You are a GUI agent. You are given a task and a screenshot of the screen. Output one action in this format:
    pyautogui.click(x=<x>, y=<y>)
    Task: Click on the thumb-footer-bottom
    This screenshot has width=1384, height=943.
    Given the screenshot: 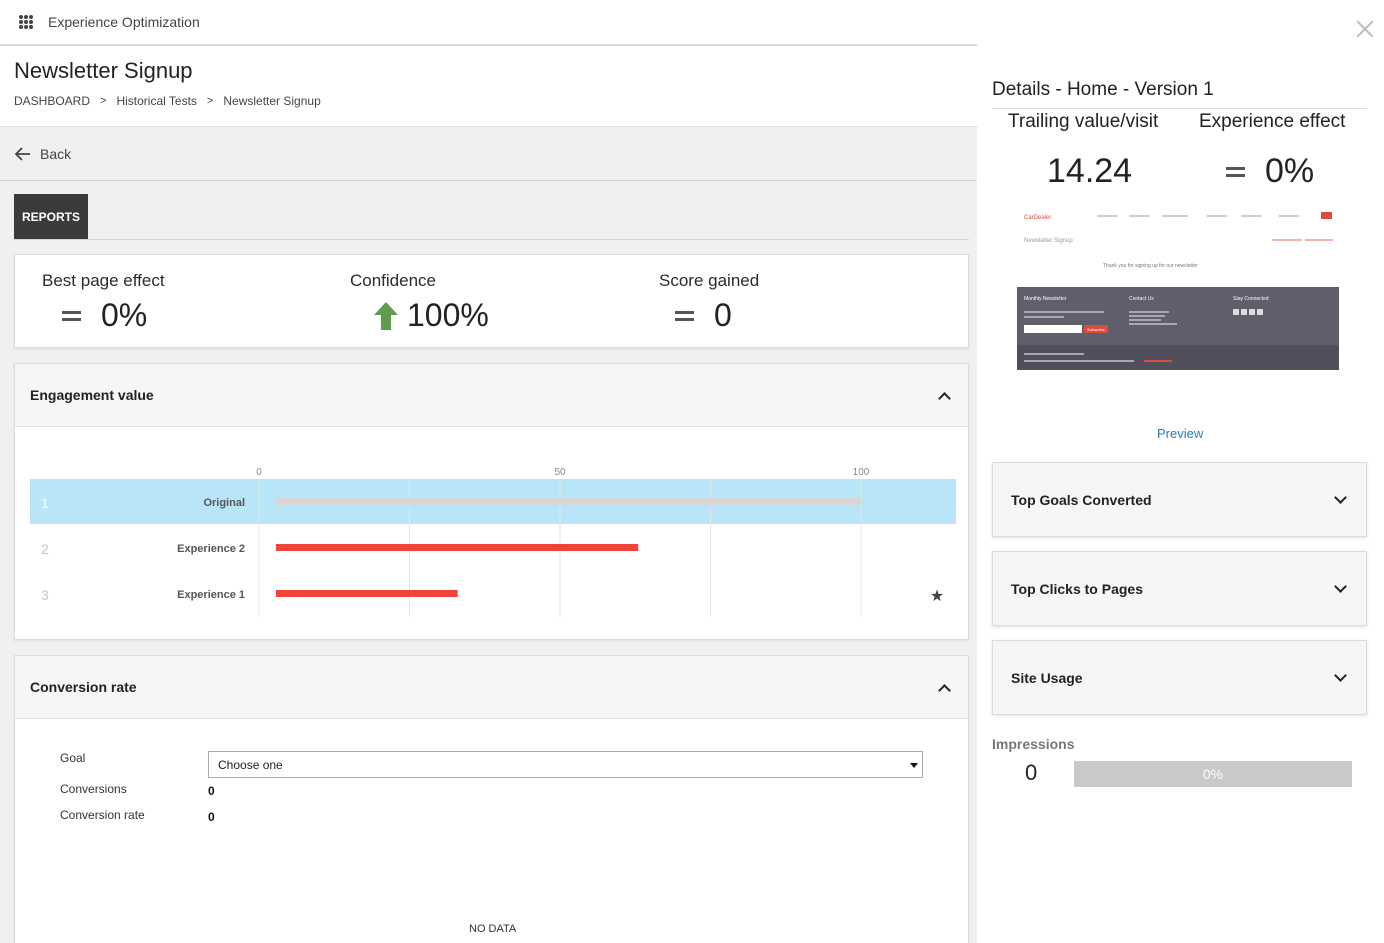 What is the action you would take?
    pyautogui.click(x=1178, y=357)
    